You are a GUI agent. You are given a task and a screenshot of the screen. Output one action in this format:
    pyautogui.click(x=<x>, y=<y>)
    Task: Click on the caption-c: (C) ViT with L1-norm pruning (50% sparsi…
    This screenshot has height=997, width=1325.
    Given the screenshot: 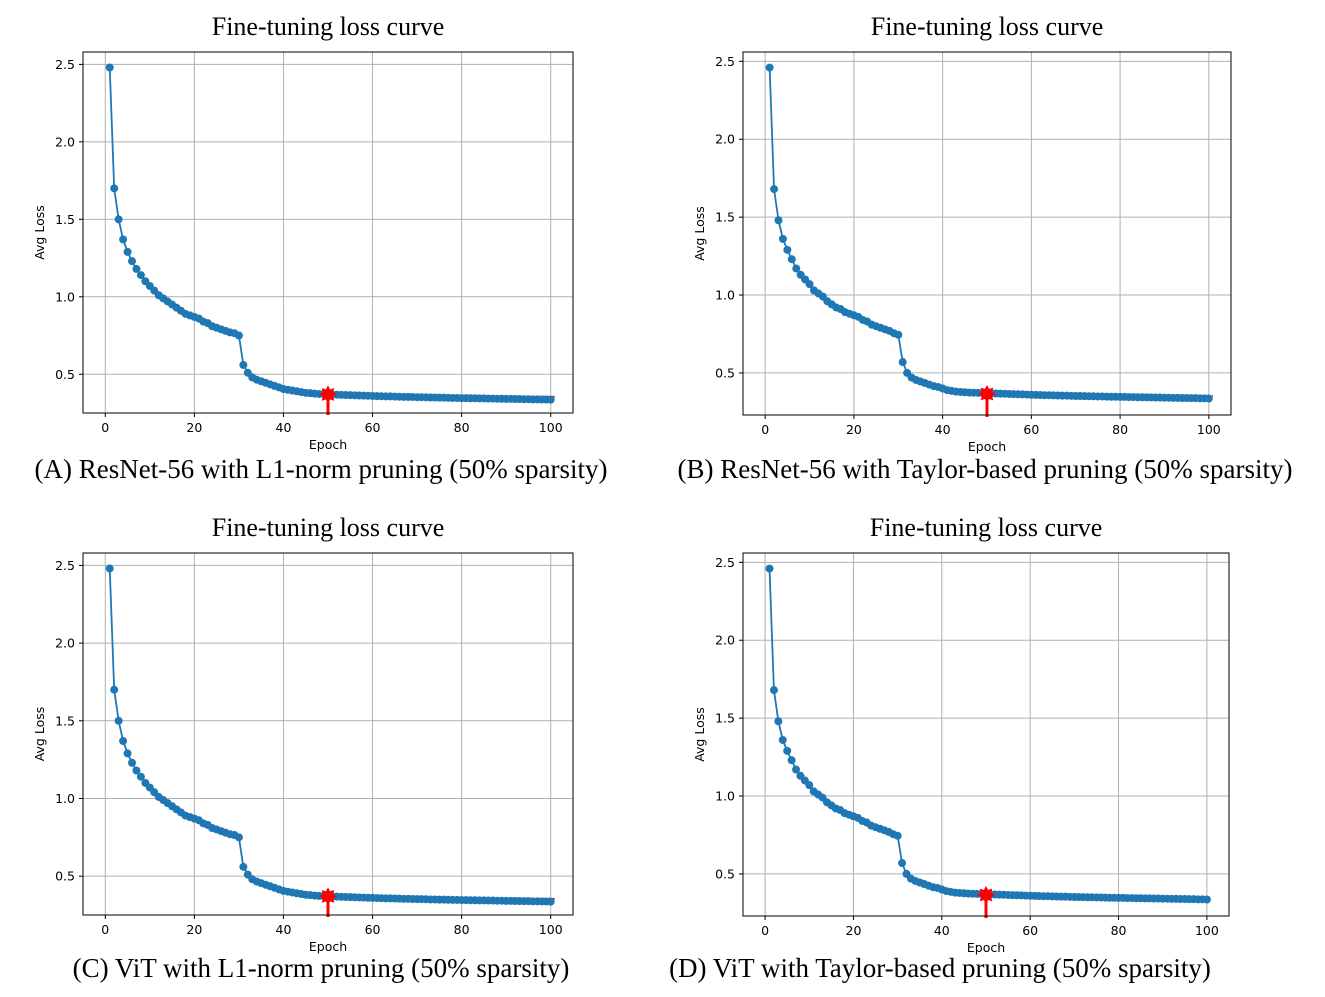 What is the action you would take?
    pyautogui.click(x=321, y=968)
    